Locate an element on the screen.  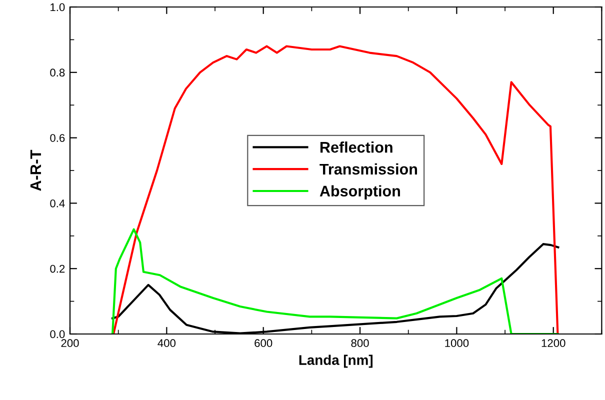
legend-label: Reflection is located at coordinates (356, 147).